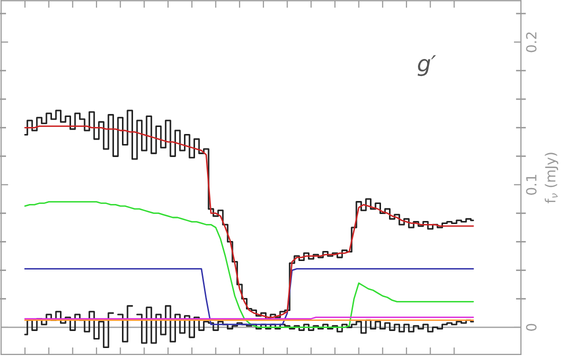 Image resolution: width=565 pixels, height=358 pixels. Describe the element at coordinates (531, 42) in the screenshot. I see `y-tick-label: 0.2` at that location.